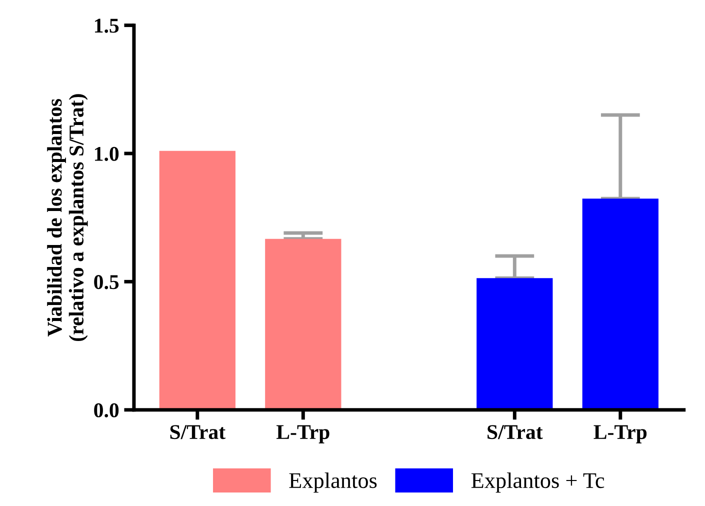  I want to click on y-tick-label: 0.0, so click(106, 410).